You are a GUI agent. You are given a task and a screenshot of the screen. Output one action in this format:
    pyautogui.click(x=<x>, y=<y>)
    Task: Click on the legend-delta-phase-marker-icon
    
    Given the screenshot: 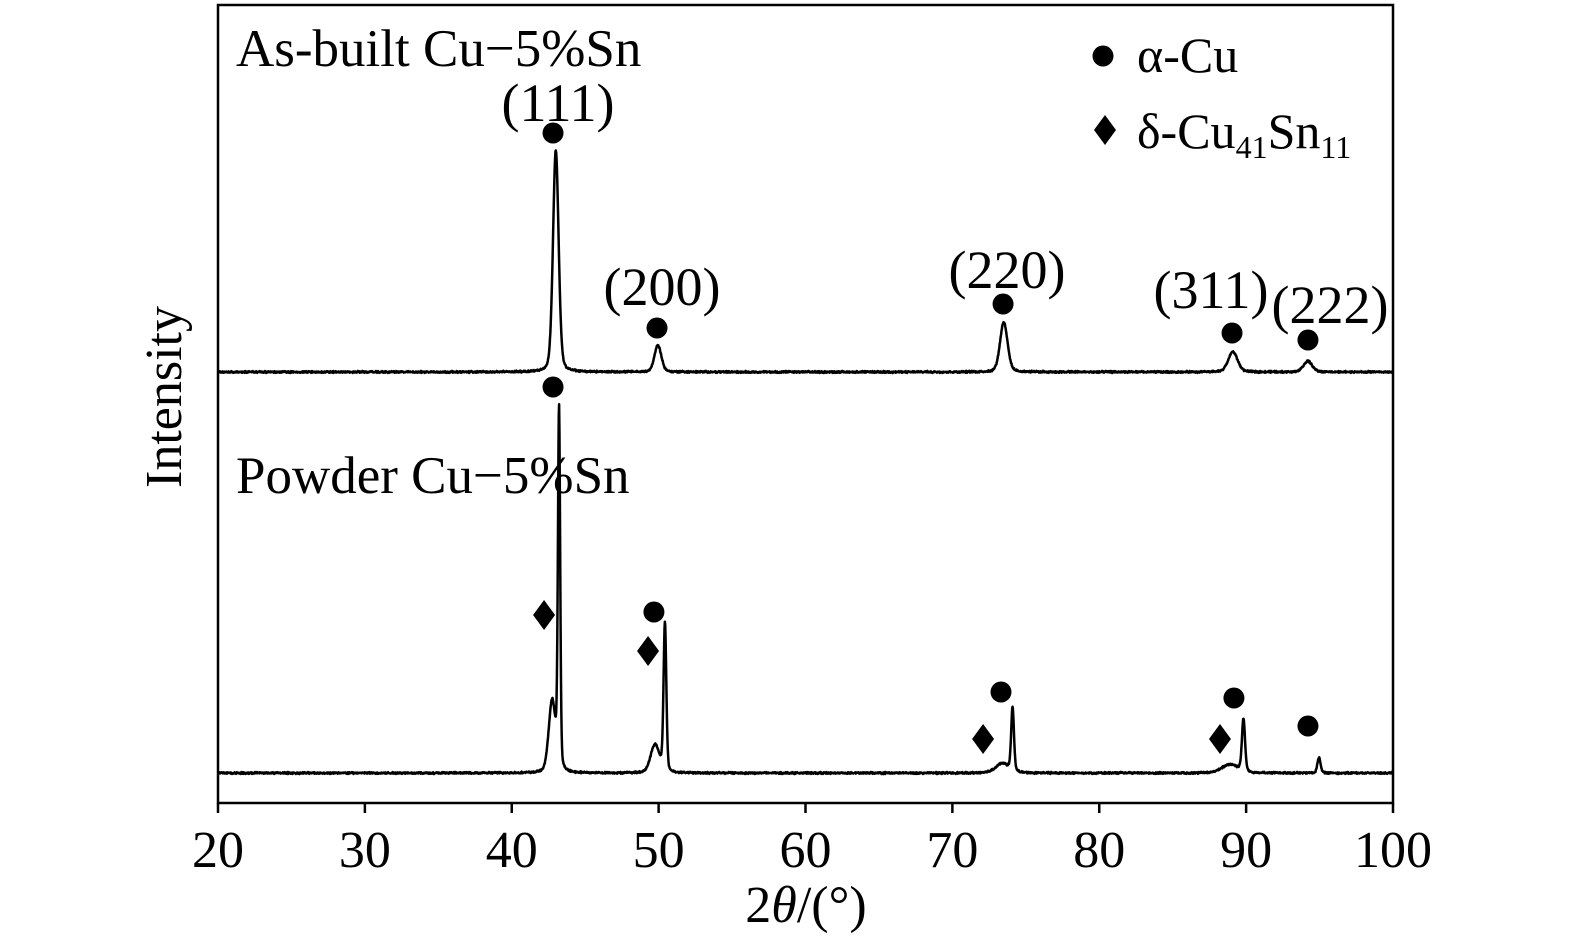 What is the action you would take?
    pyautogui.click(x=1105, y=130)
    